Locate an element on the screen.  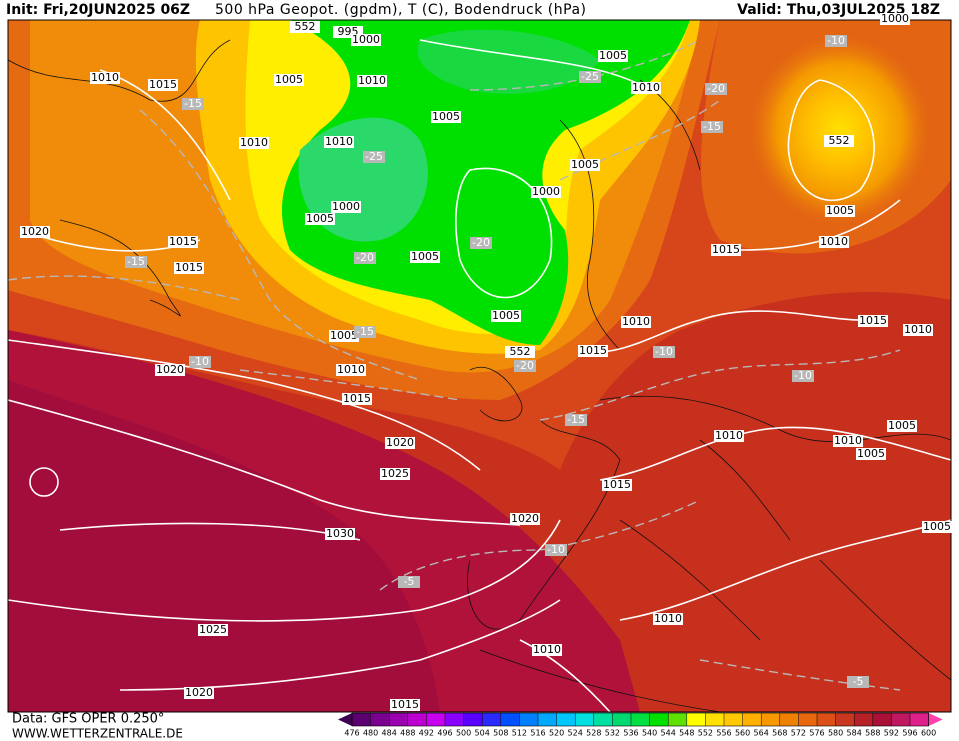
colorbar-tick-label: 548 is located at coordinates (686, 733).